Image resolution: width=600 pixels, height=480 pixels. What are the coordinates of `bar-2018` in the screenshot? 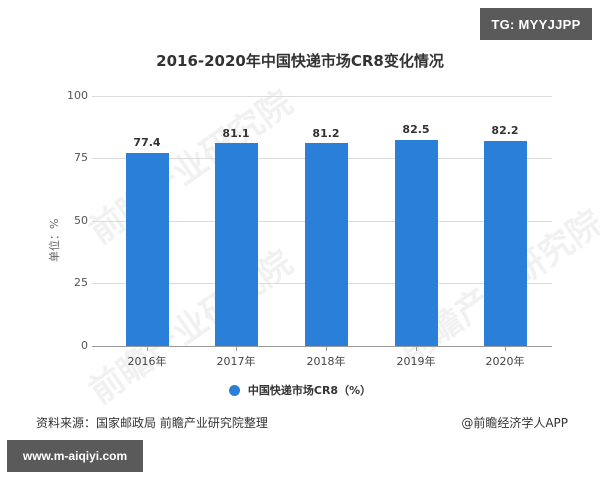 It's located at (326, 244).